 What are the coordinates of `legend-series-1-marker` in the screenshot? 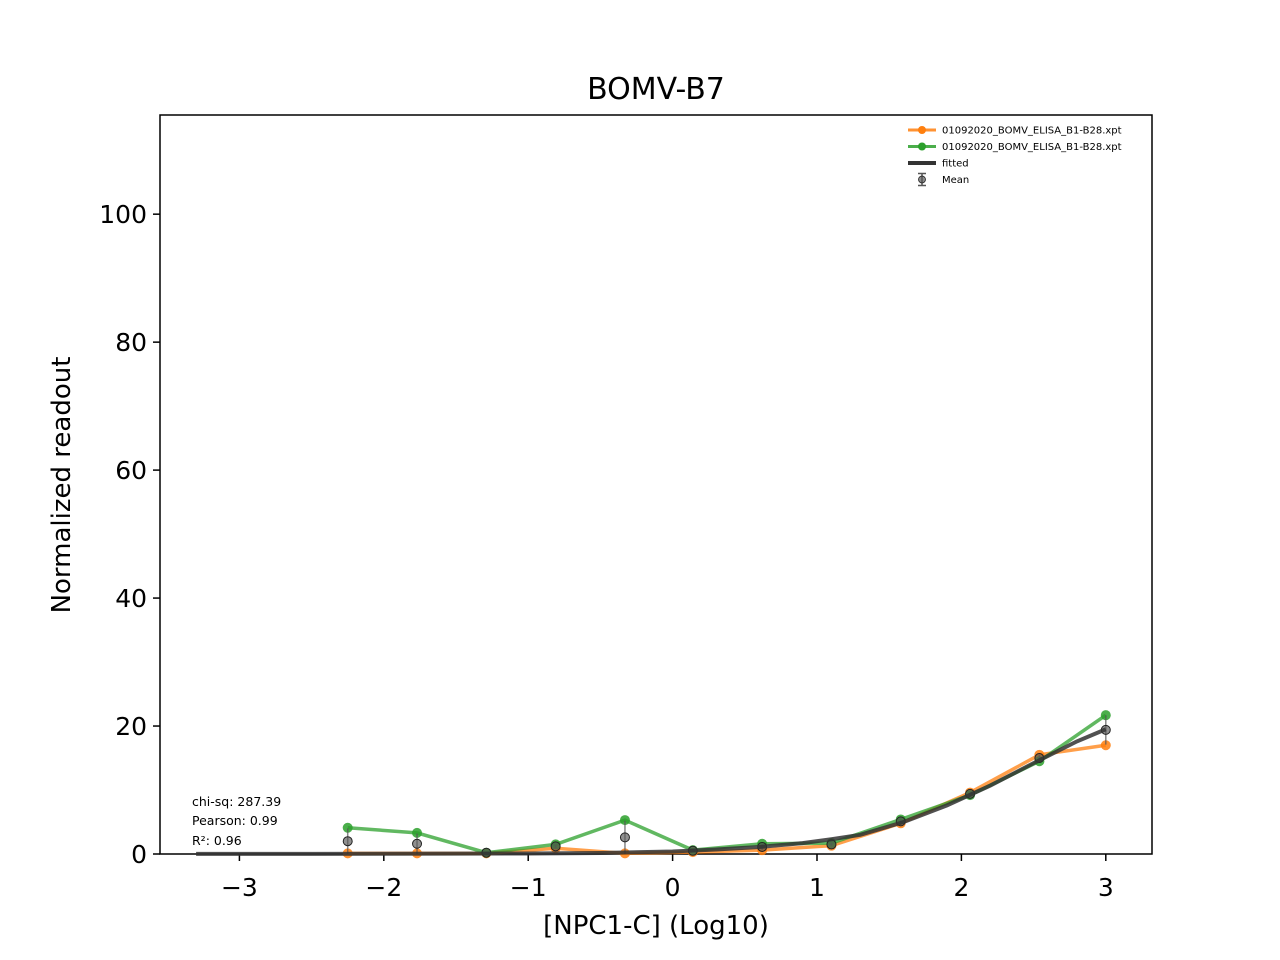 It's located at (922, 130).